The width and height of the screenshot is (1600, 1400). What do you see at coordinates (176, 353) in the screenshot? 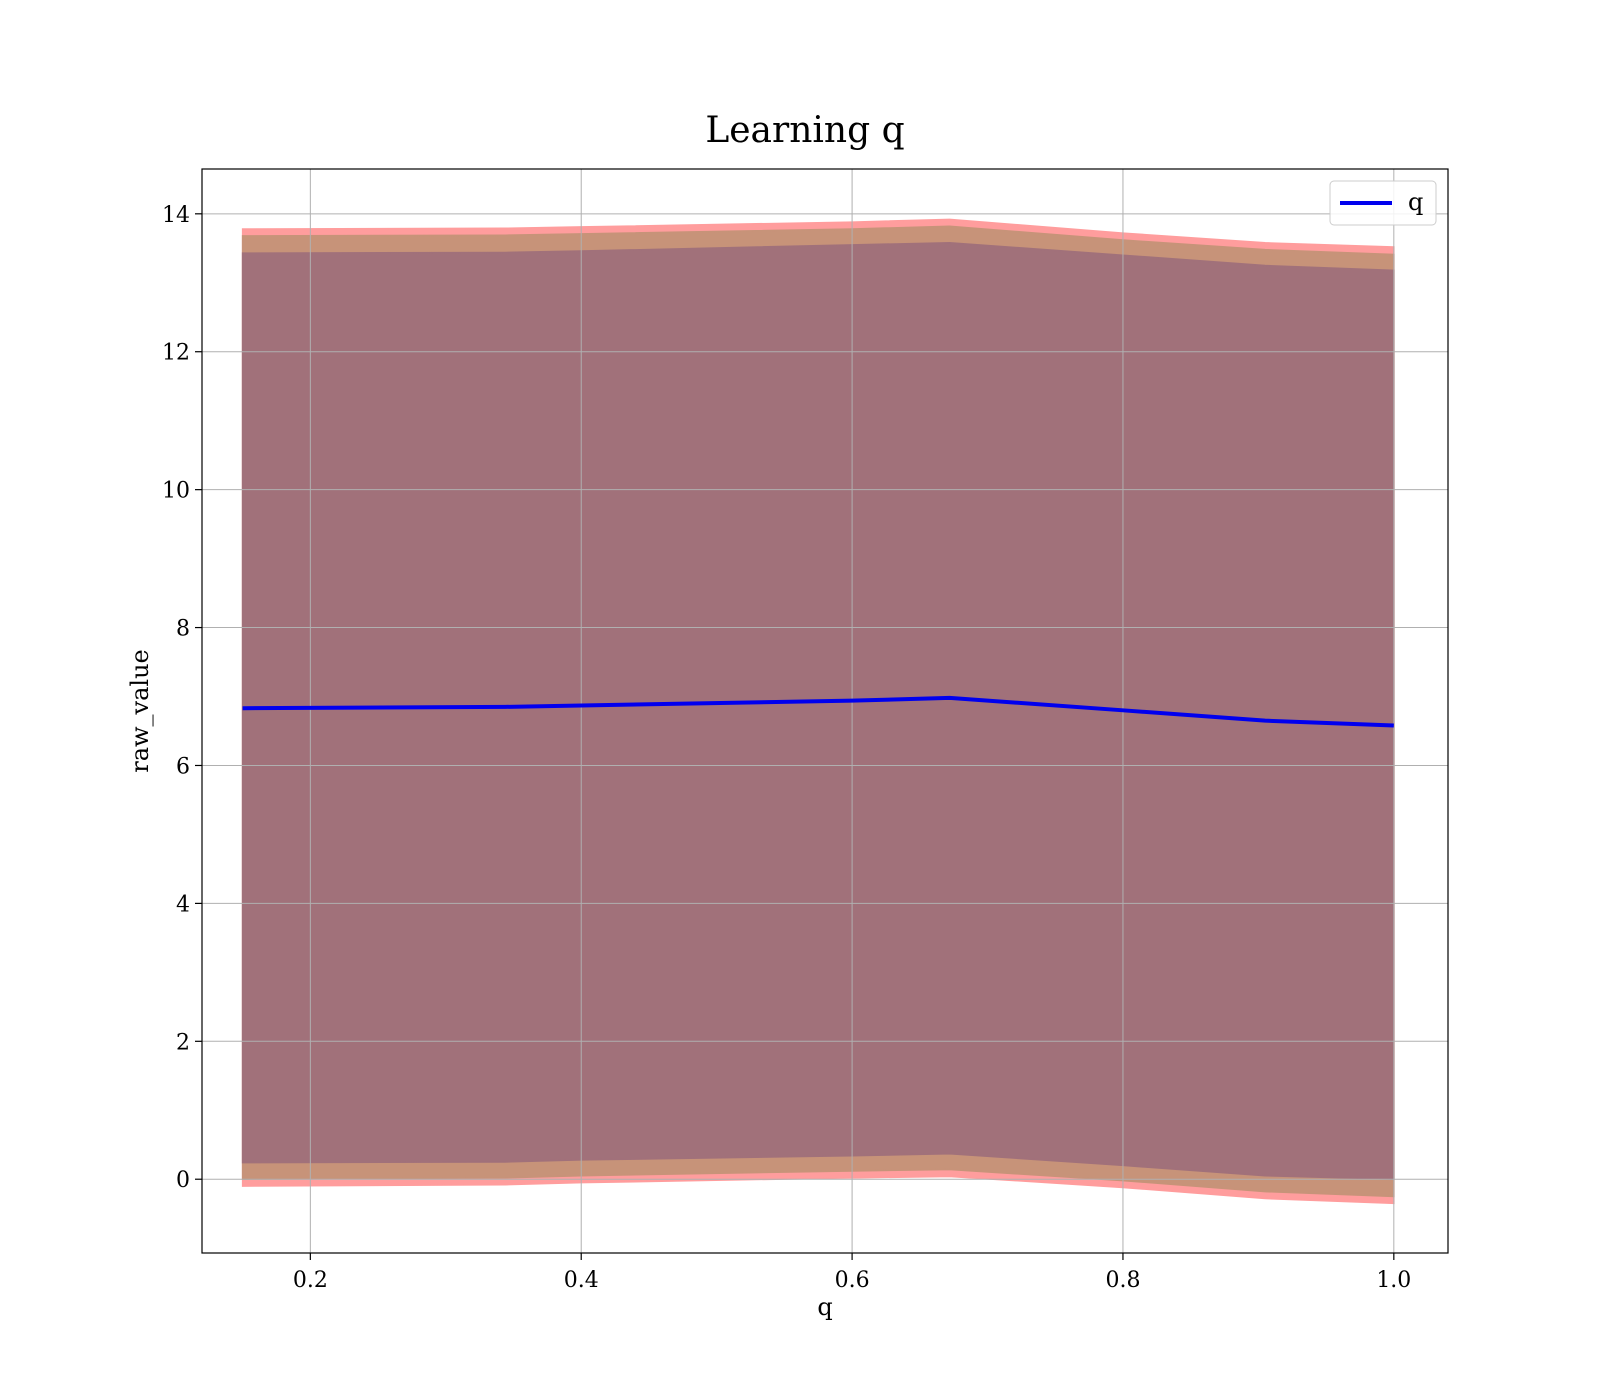
I see `y-tick-label-6: 12` at bounding box center [176, 353].